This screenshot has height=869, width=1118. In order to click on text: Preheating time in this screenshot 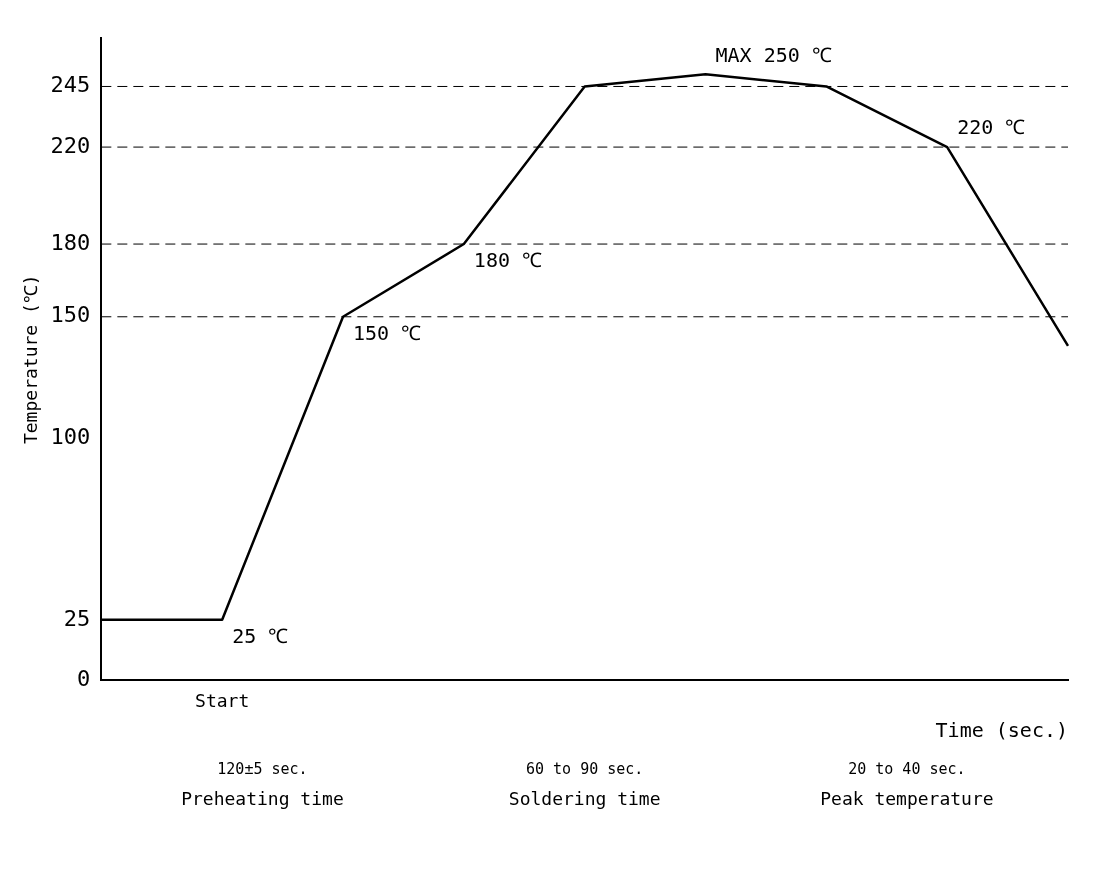, I will do `click(262, 799)`.